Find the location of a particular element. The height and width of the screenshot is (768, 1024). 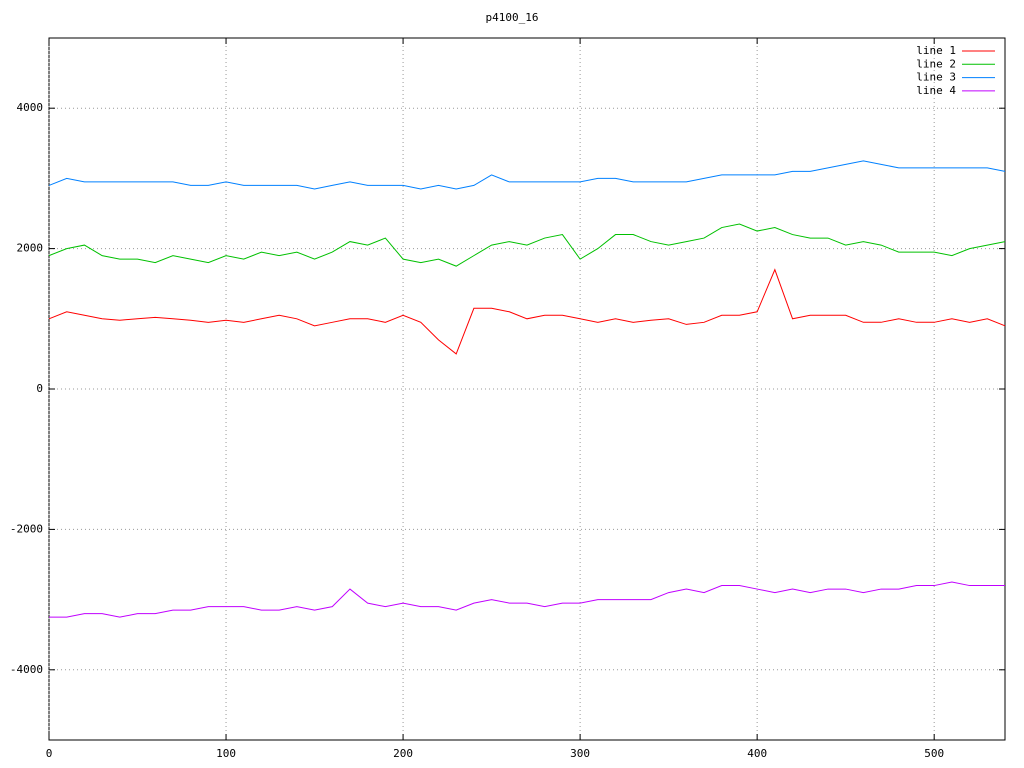

y-tick-label: 2000 is located at coordinates (30, 248).